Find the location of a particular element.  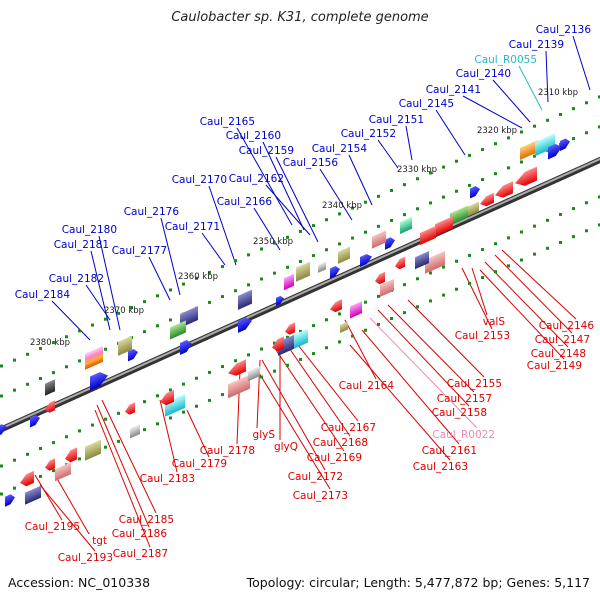

reverse-gene-label: Caul_2185 is located at coordinates (146, 520).